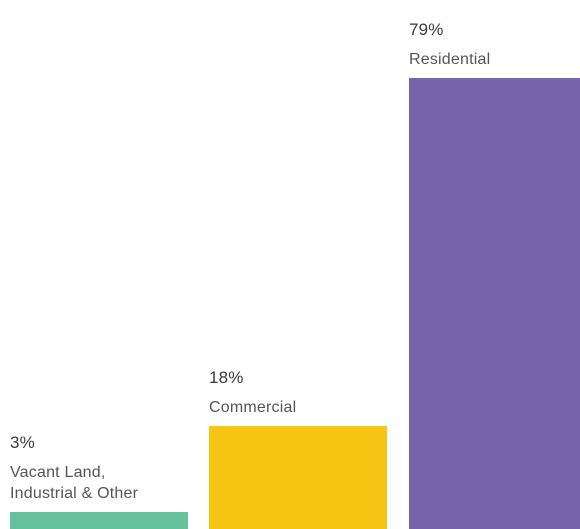  I want to click on value-label-1: 3%, so click(22, 442).